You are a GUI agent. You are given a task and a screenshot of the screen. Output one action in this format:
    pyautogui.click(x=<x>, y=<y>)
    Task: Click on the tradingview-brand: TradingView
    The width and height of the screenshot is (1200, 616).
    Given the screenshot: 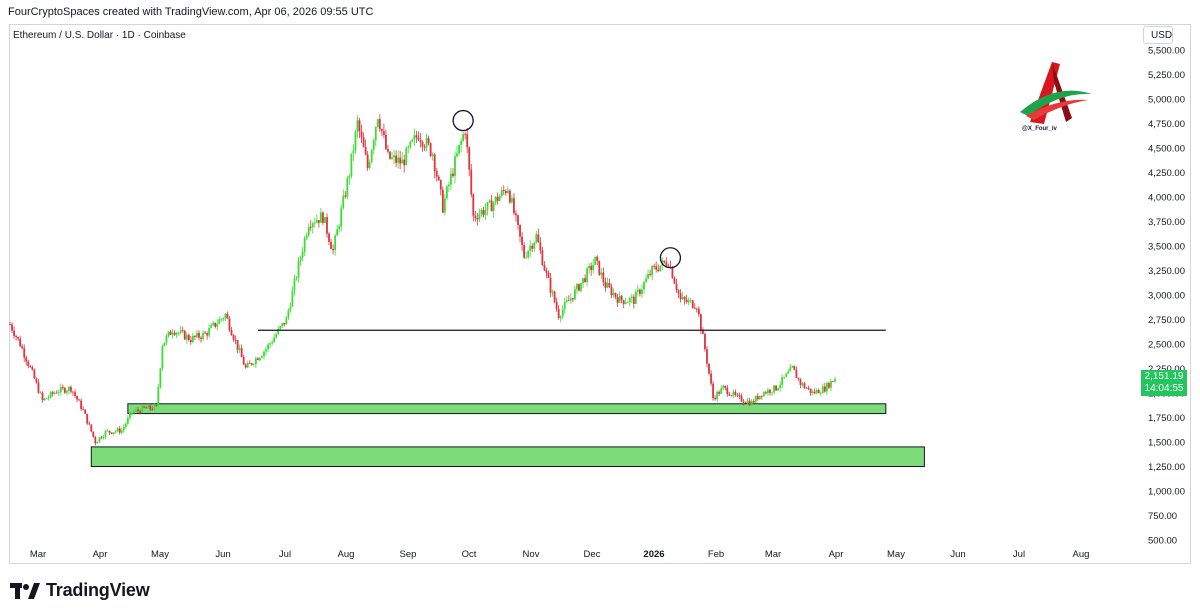 What is the action you would take?
    pyautogui.click(x=80, y=590)
    